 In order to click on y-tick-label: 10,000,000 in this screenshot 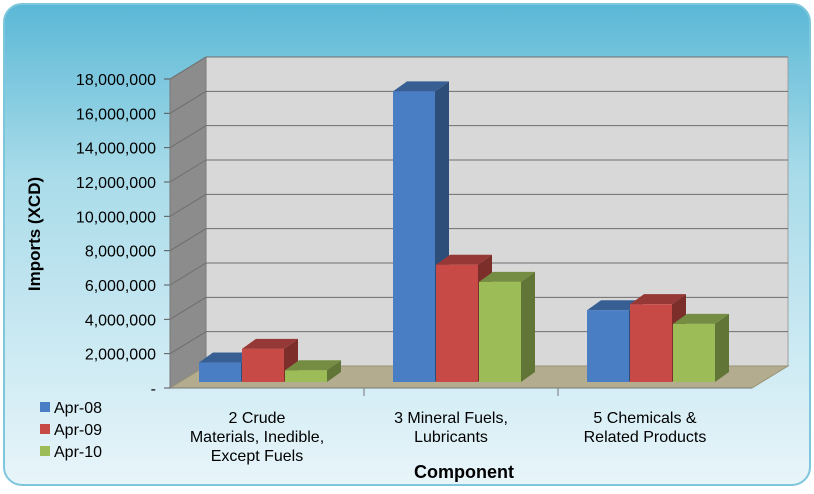, I will do `click(116, 217)`.